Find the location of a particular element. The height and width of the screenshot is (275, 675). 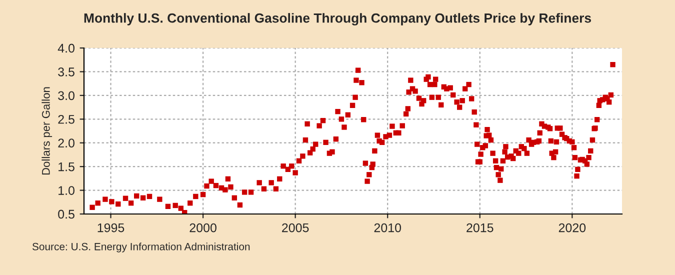

y-tick-label: 0.5 is located at coordinates (66, 214).